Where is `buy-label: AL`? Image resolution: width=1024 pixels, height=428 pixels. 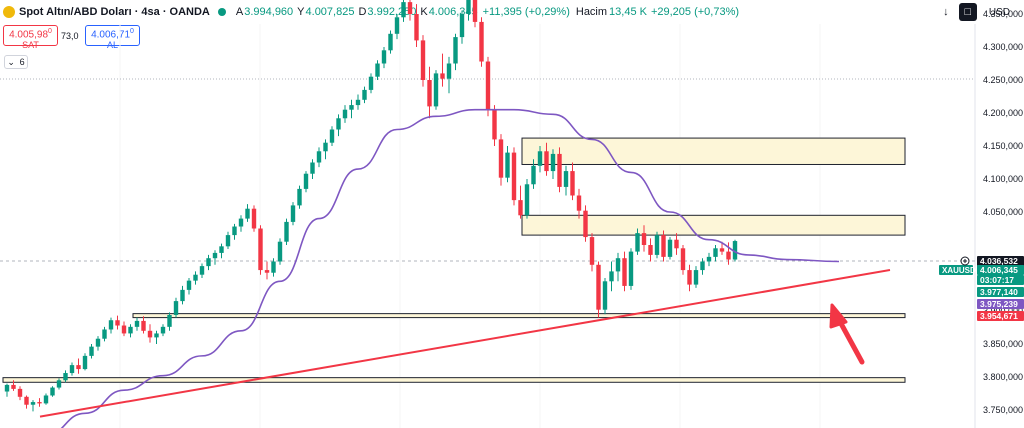 buy-label: AL is located at coordinates (112, 45).